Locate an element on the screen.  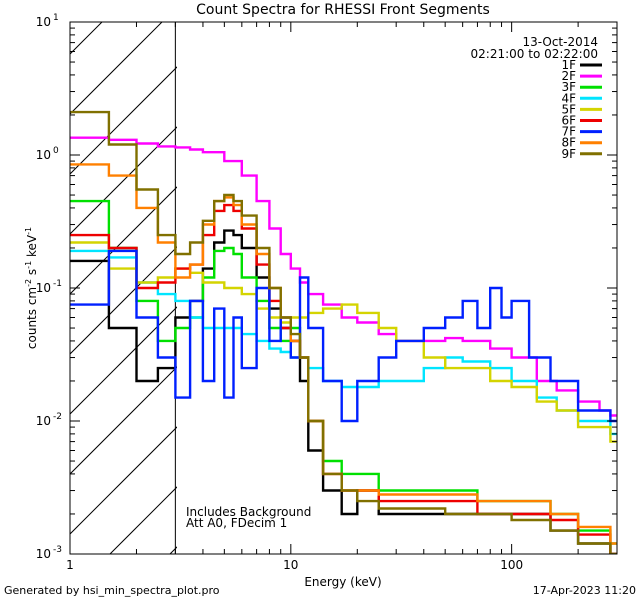
legend-label-5F: 5F is located at coordinates (568, 109).